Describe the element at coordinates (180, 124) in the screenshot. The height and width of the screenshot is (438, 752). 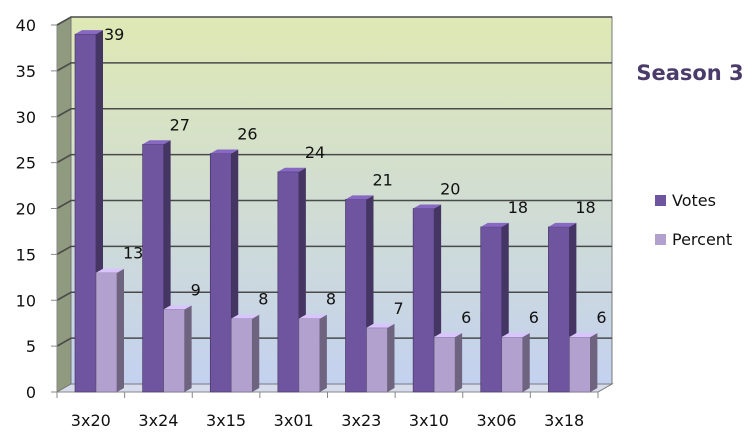
I see `data-label-votes: 27` at that location.